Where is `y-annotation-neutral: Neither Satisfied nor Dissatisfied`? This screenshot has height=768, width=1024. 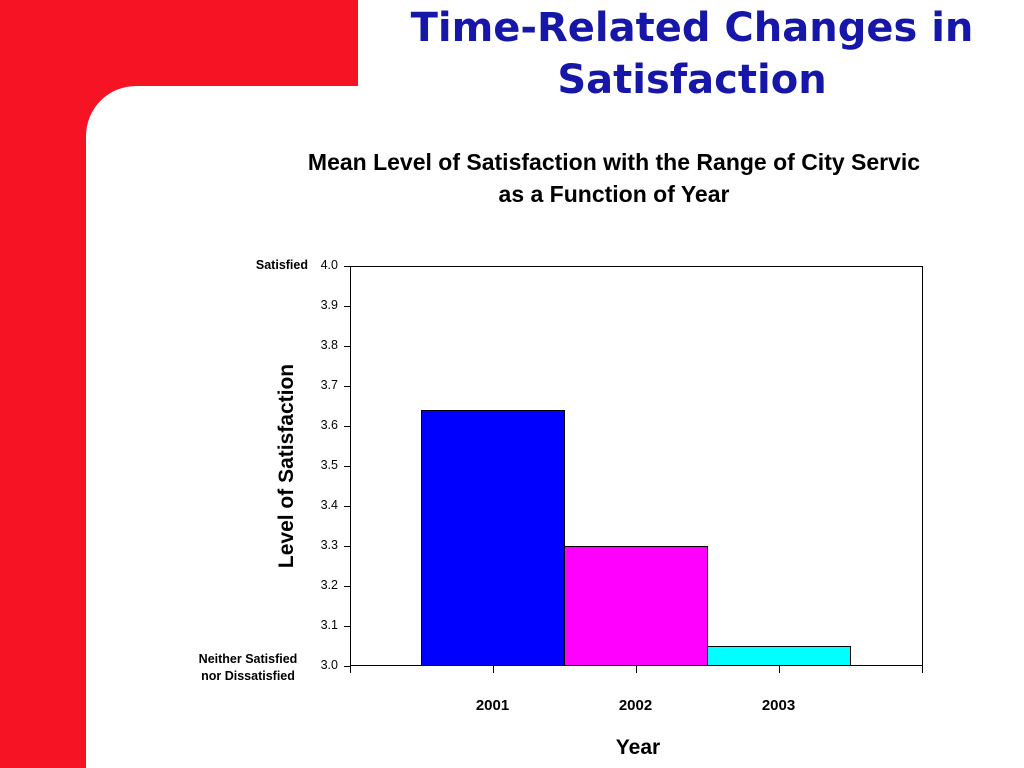
y-annotation-neutral: Neither Satisfied nor Dissatisfied is located at coordinates (248, 668).